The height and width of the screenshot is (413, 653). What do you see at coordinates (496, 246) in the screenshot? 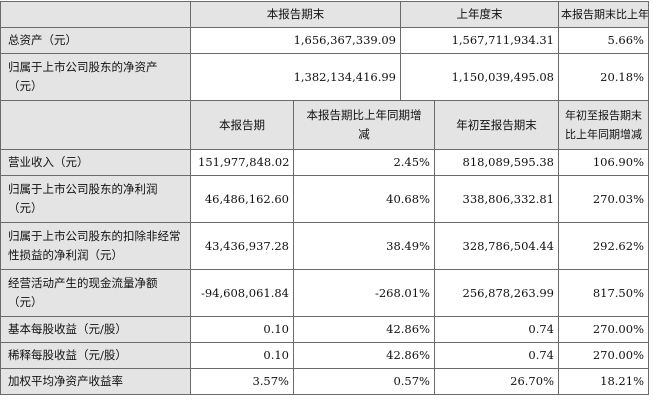
I see `cell-net-profit-deducted-ytd: 328,786,504.44` at bounding box center [496, 246].